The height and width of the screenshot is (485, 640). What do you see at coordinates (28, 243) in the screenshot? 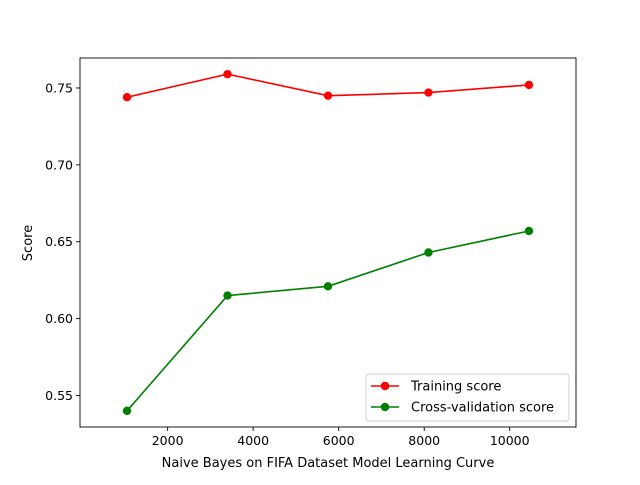
I see `y-axis-label: Score` at bounding box center [28, 243].